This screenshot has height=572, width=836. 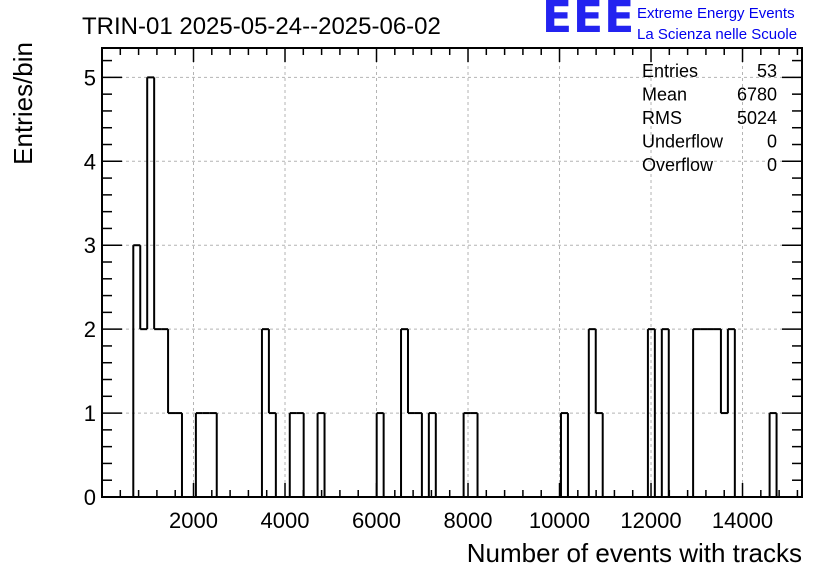 I want to click on x-tick-label: 6000, so click(x=376, y=520).